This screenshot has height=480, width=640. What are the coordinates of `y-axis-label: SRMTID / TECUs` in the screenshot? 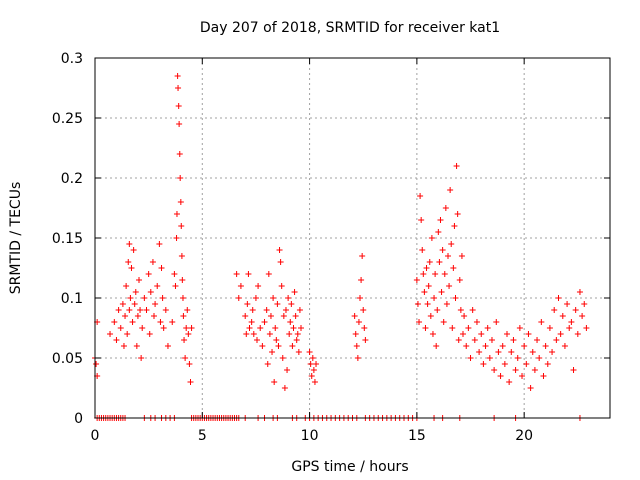 It's located at (16, 238).